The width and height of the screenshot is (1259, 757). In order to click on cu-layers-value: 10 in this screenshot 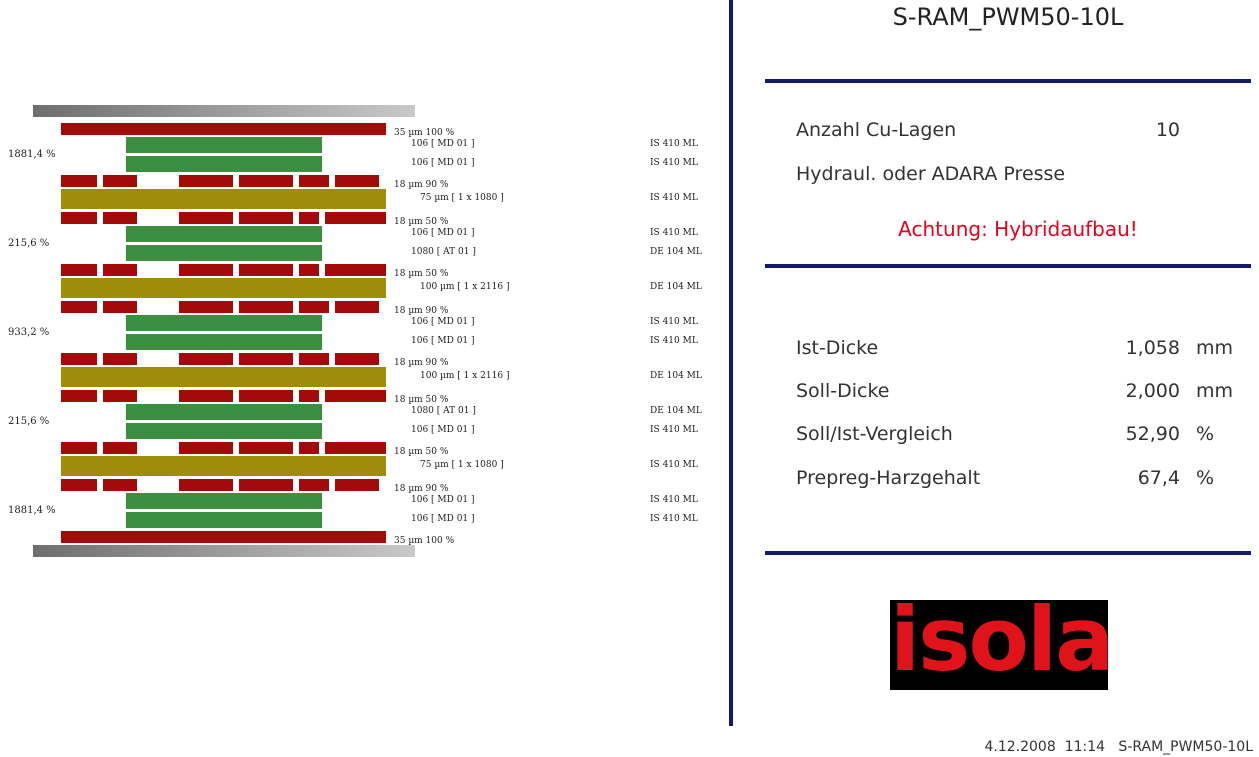, I will do `click(1167, 130)`.